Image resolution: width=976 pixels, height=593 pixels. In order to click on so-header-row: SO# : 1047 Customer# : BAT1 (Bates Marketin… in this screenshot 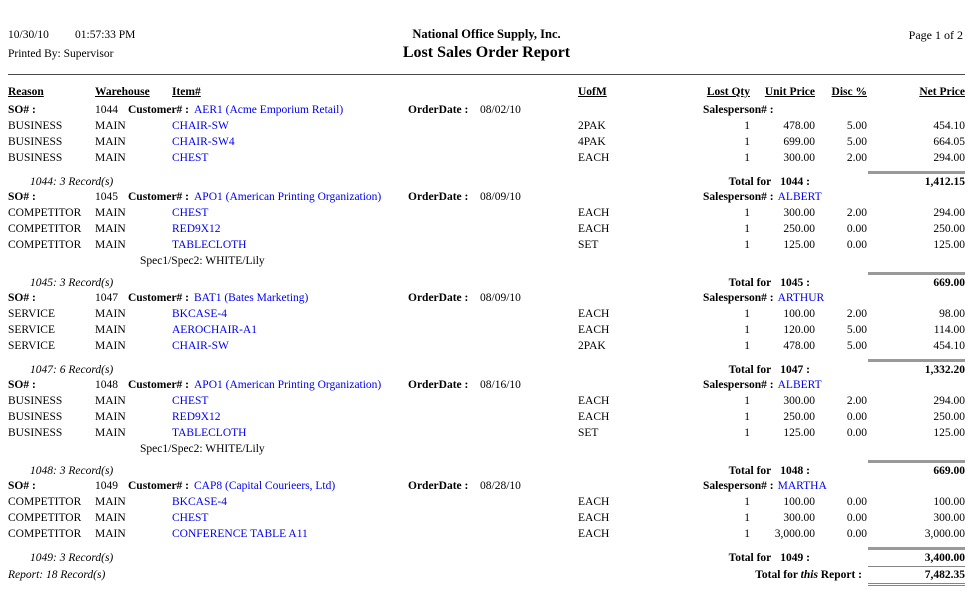, I will do `click(486, 299)`.